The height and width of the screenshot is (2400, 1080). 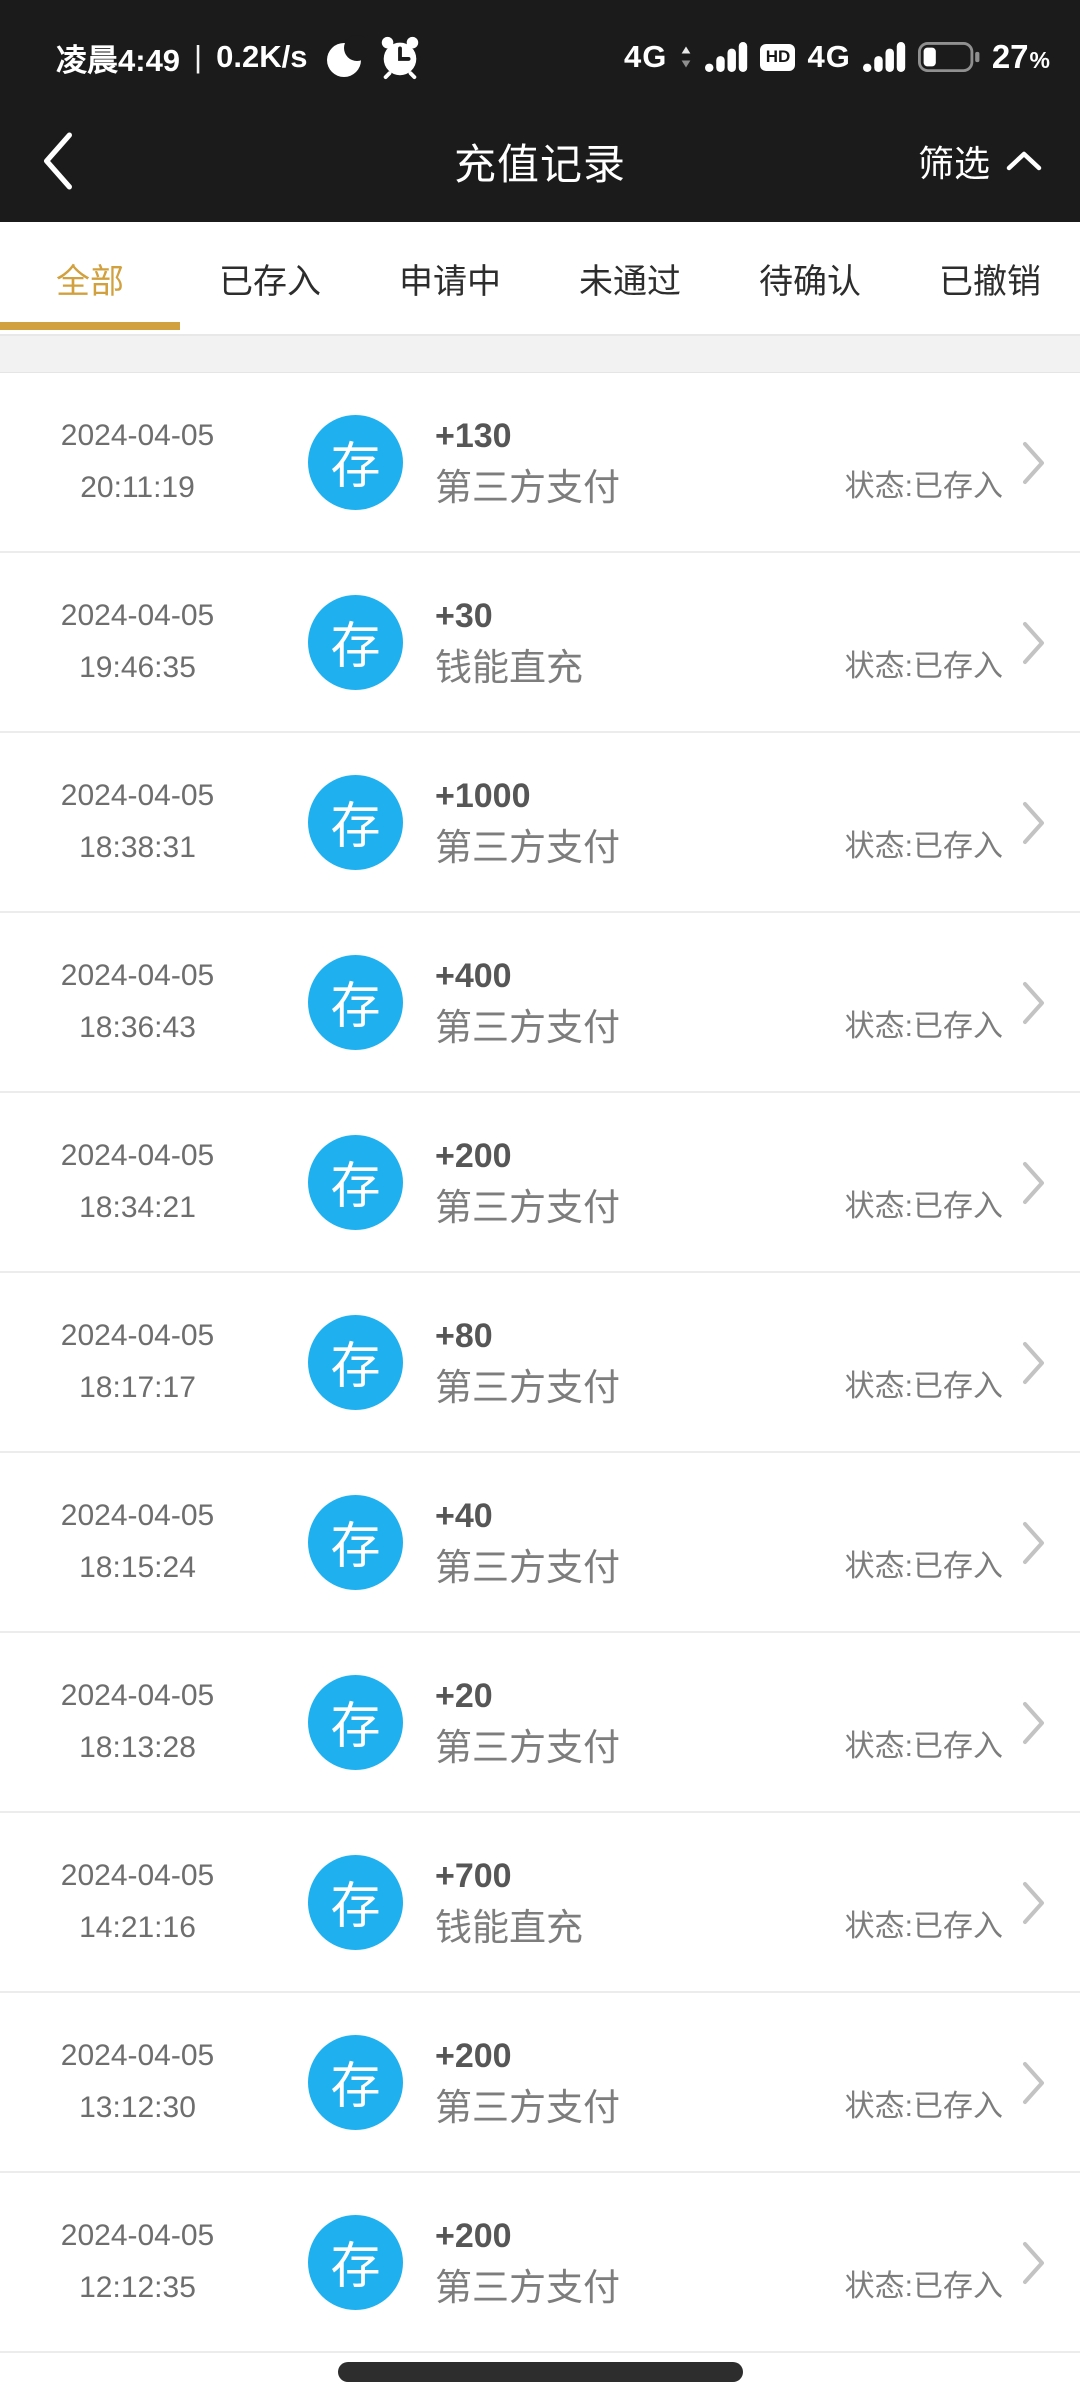 I want to click on record-datetime: 2024-04-05 18:36:43, so click(x=137, y=1002).